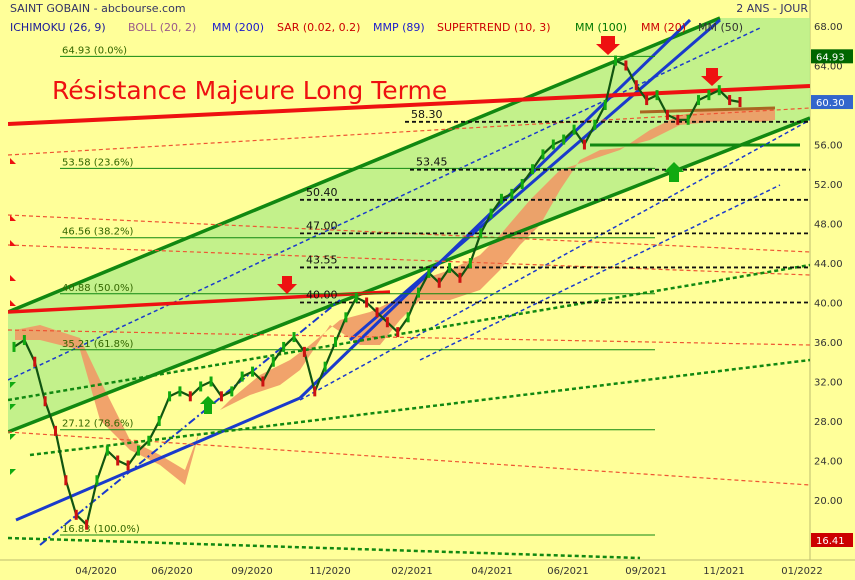  I want to click on x-tick-label: 02/2021, so click(412, 571).